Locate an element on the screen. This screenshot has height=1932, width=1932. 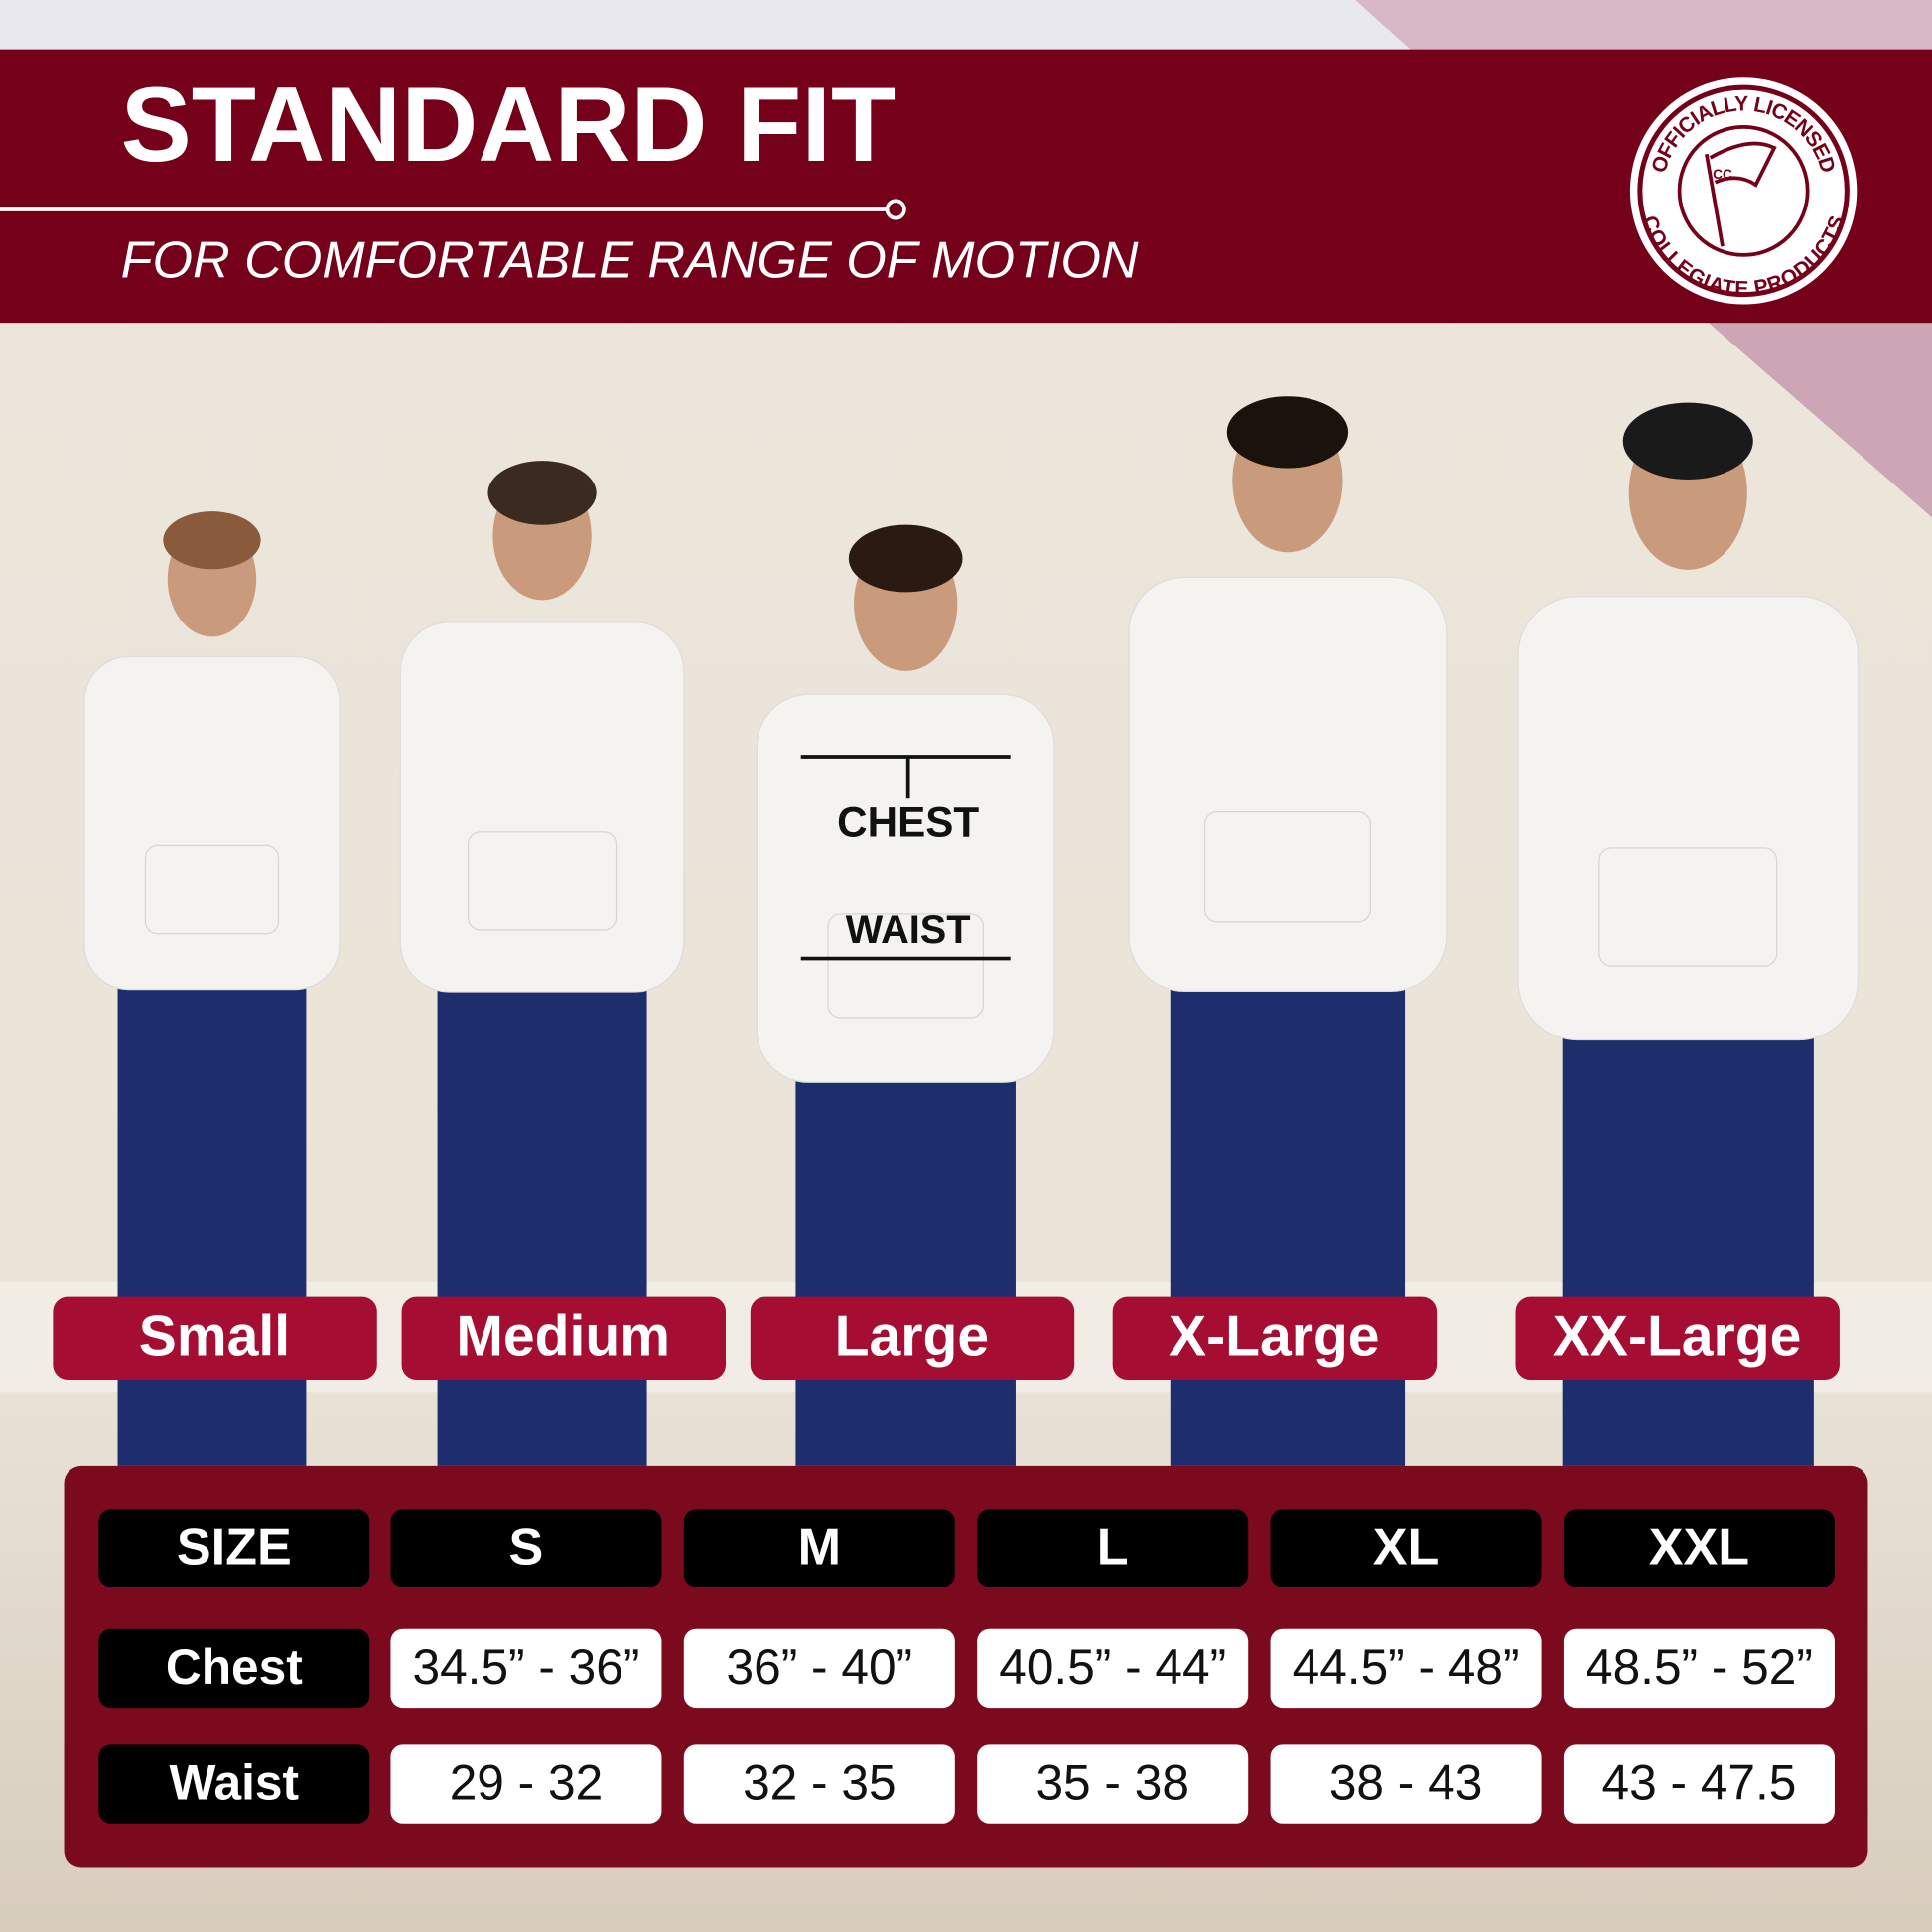
table-cell-text: 40.5” - 44” is located at coordinates (1112, 1667).